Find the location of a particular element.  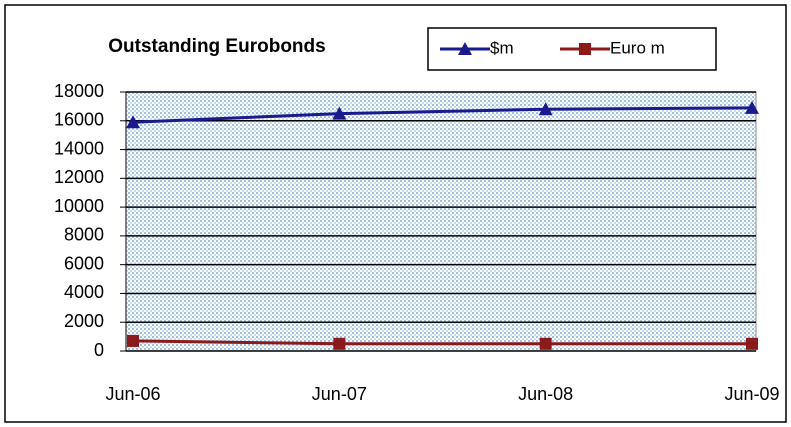

y-tick-label: 4000 is located at coordinates (84, 292).